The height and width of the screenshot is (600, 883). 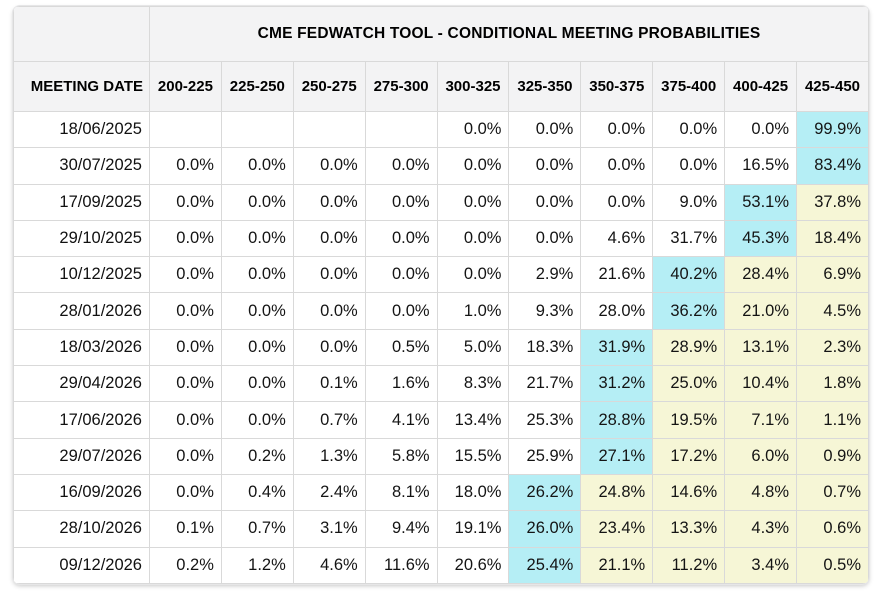 What do you see at coordinates (81, 384) in the screenshot?
I see `meeting-date-cell: 29/04/2026` at bounding box center [81, 384].